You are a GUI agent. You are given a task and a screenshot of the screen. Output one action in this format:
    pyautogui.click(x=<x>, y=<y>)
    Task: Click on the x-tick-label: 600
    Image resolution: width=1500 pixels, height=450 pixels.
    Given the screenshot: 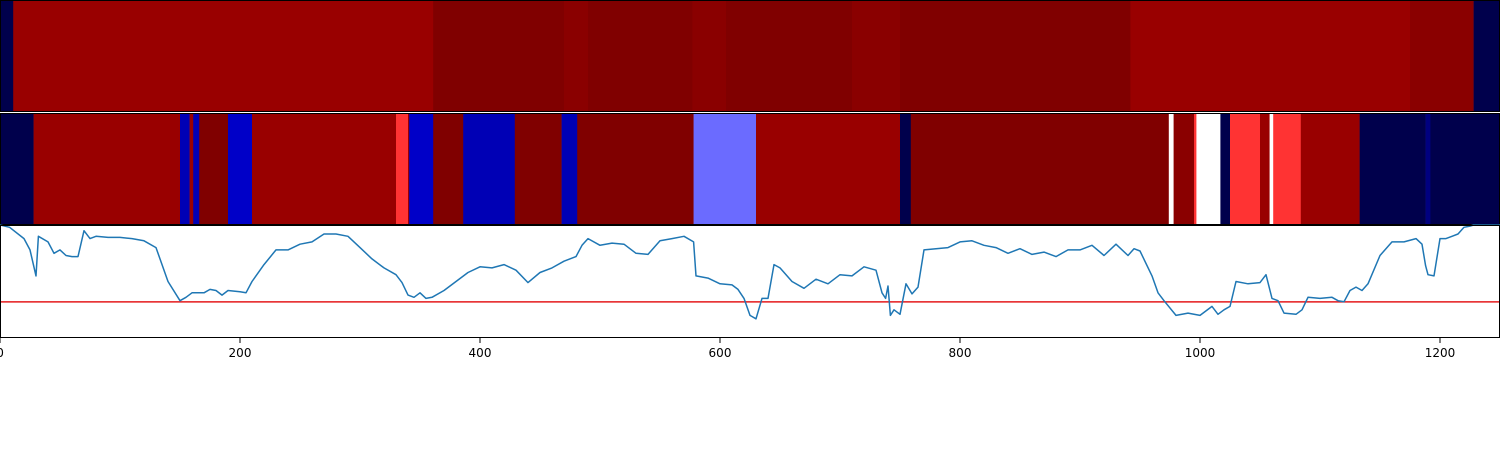 What is the action you would take?
    pyautogui.click(x=720, y=353)
    